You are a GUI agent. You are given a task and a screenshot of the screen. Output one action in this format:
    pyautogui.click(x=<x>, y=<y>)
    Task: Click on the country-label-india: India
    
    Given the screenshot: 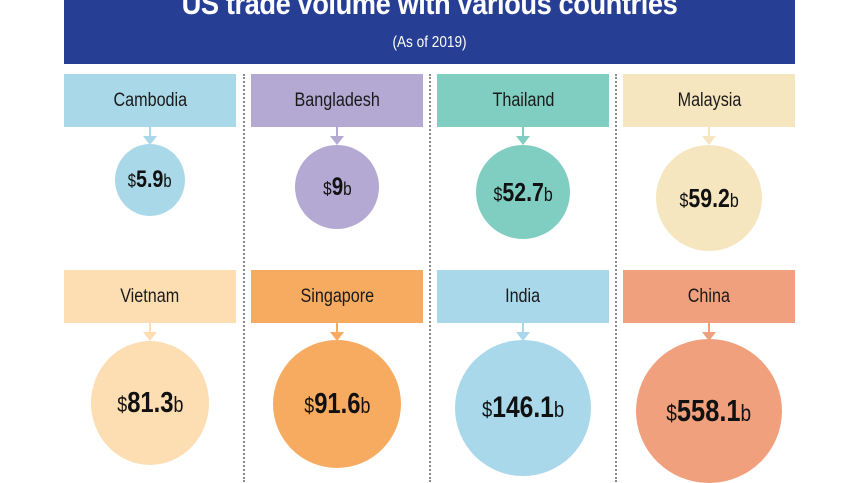 What is the action you would take?
    pyautogui.click(x=523, y=296)
    